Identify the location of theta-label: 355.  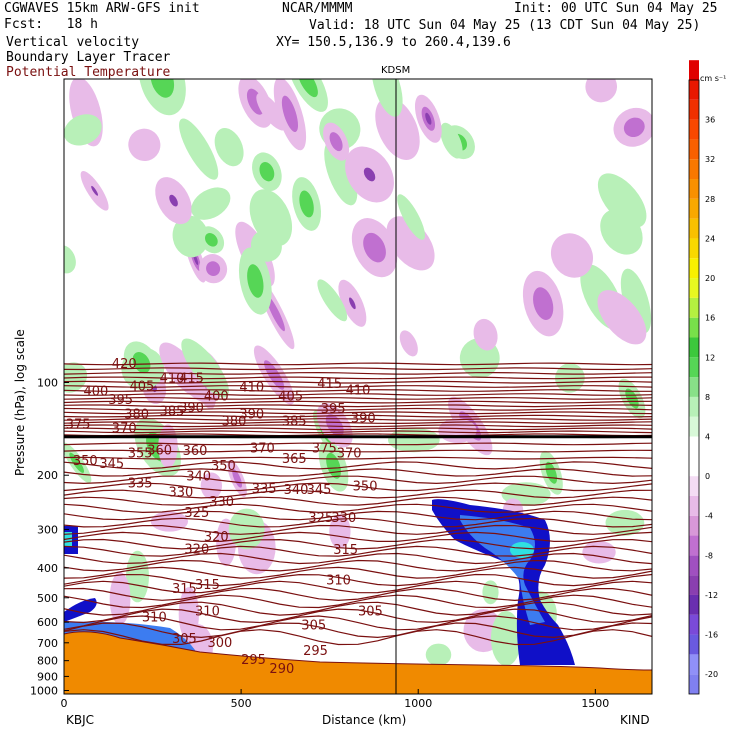
(140, 453).